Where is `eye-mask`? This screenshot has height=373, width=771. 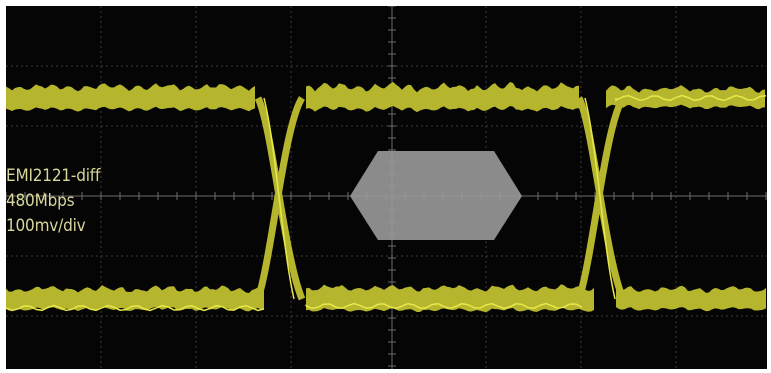 eye-mask is located at coordinates (436, 195).